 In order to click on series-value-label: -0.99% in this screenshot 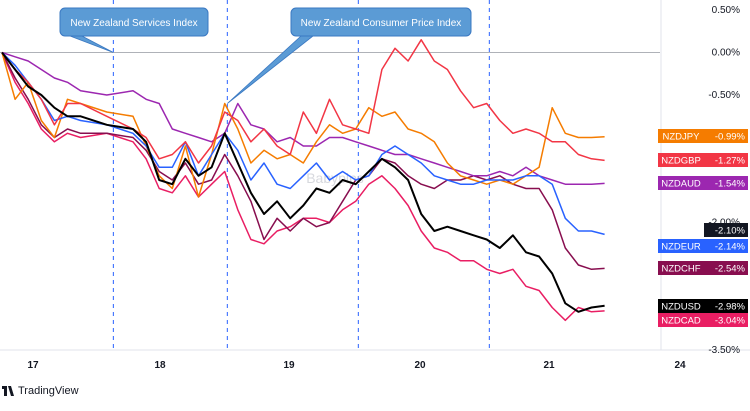, I will do `click(730, 137)`.